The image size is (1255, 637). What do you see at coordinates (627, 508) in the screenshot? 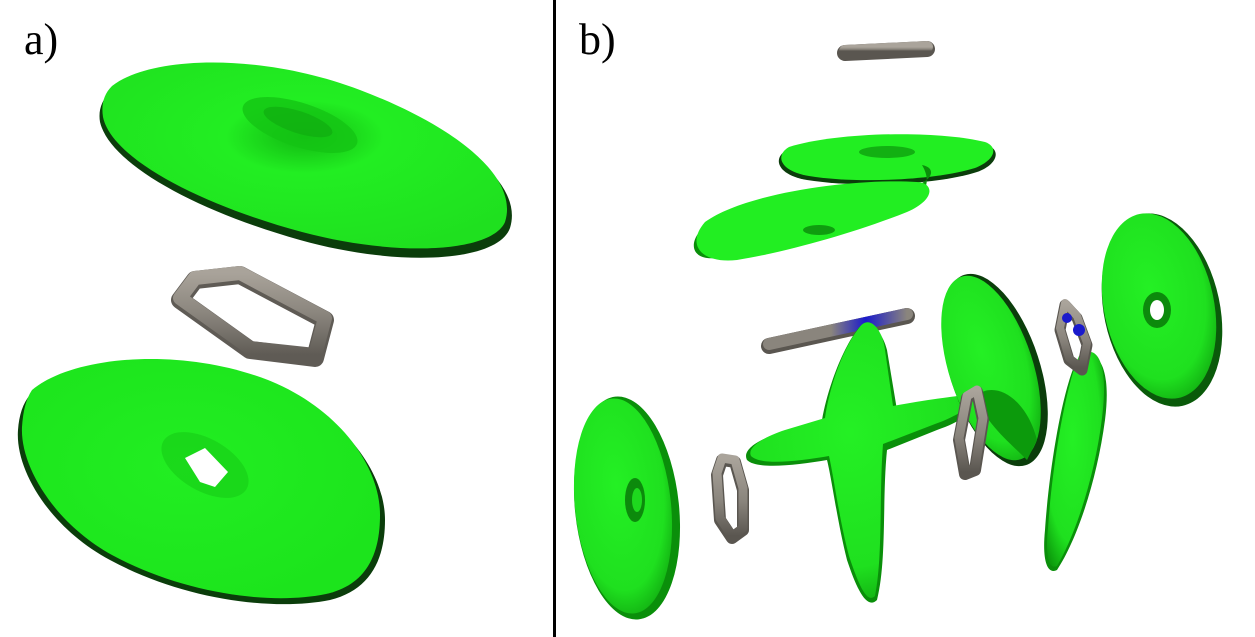
I see `left-ring-isosurface` at bounding box center [627, 508].